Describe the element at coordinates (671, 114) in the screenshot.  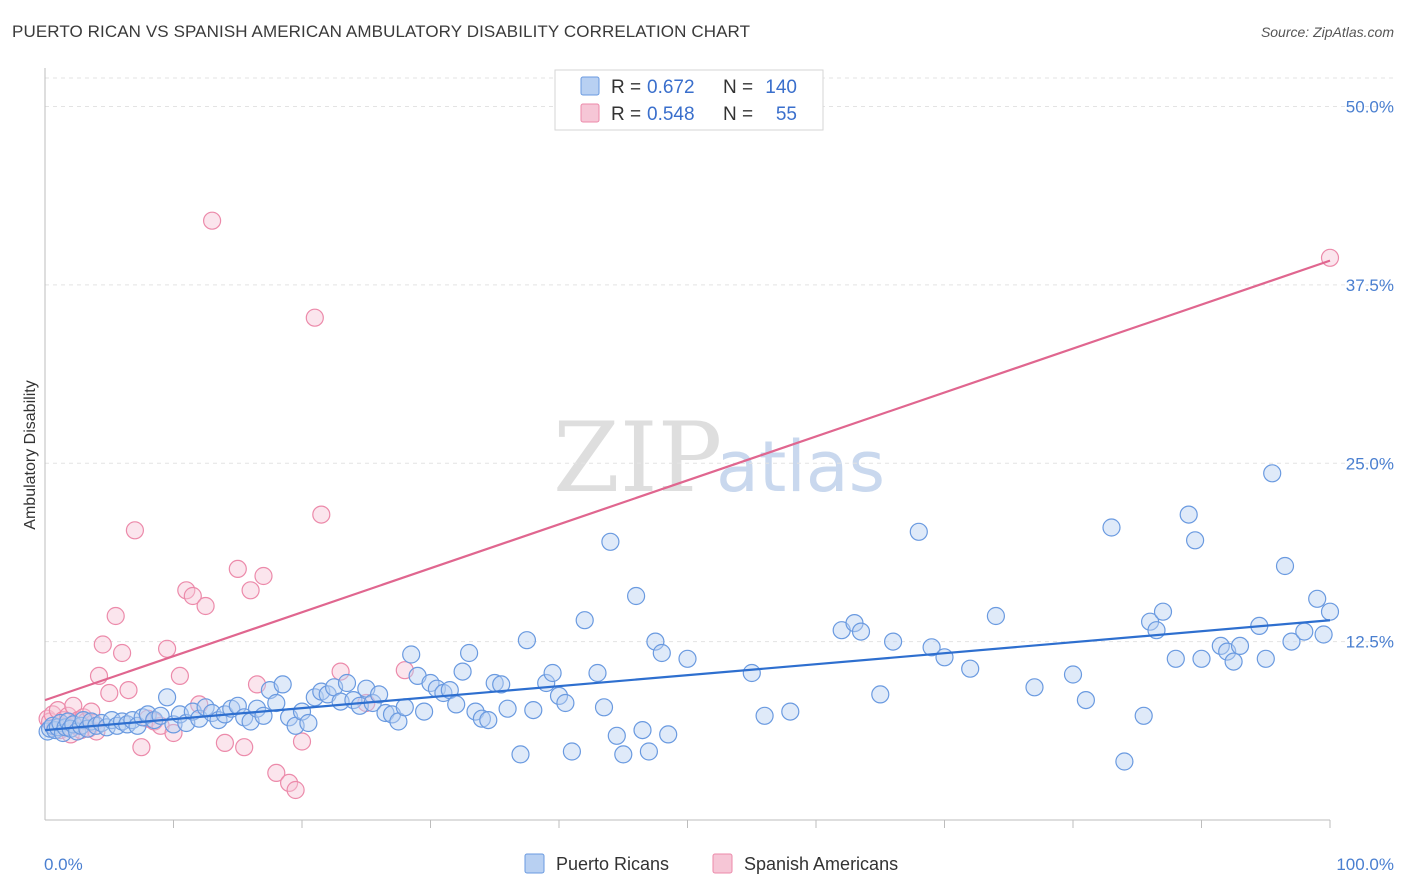
I see `legend-r-value-pink: 0.548` at that location.